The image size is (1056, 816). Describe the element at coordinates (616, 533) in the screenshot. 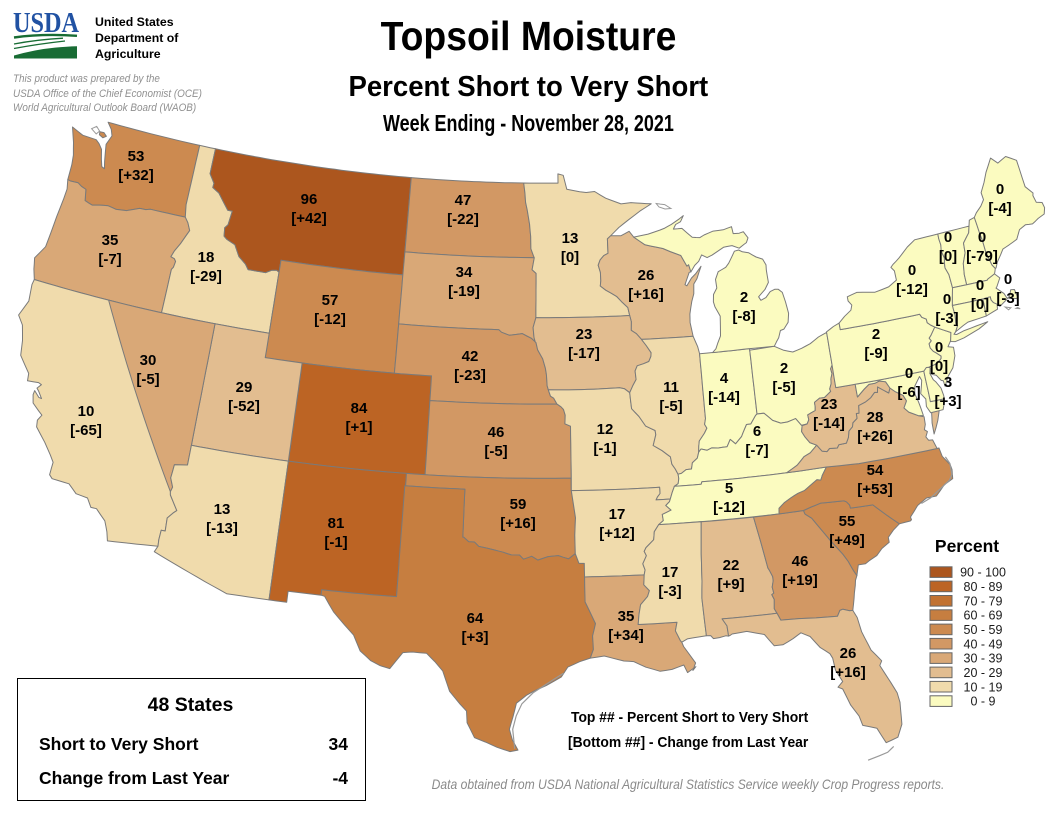

I see `svg-text: [+12]` at that location.